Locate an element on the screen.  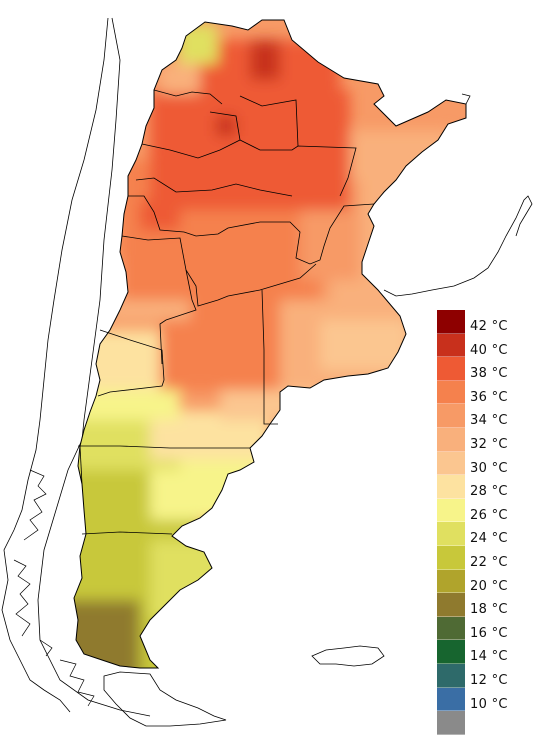
legend-item: 26 °C is located at coordinates (486, 510).